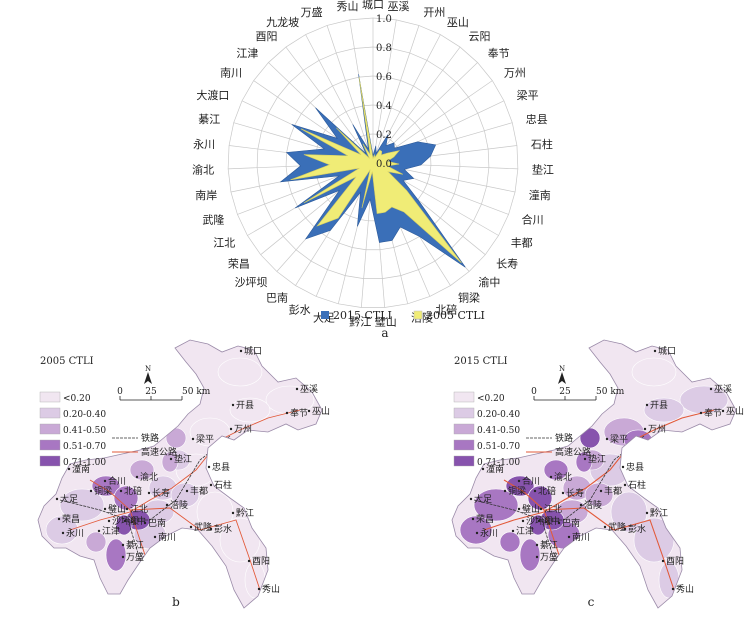 Image resolution: width=755 pixels, height=622 pixels. Describe the element at coordinates (659, 405) in the screenshot. I see `map-place-label: 开县` at that location.